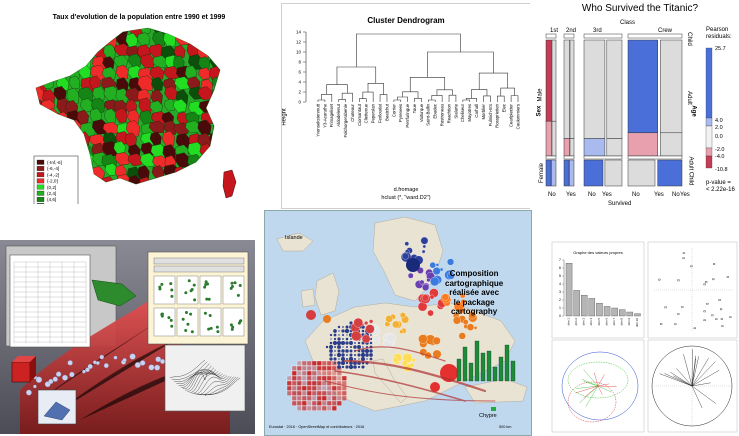  Describe the element at coordinates (359, 114) in the screenshot. I see `leaf-label: Ciomantaut` at that location.